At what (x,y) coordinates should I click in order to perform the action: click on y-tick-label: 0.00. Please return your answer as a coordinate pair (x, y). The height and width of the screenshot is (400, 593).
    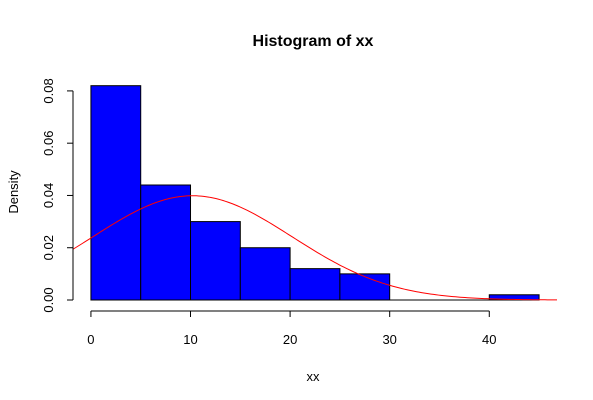
    Looking at the image, I should click on (48, 299).